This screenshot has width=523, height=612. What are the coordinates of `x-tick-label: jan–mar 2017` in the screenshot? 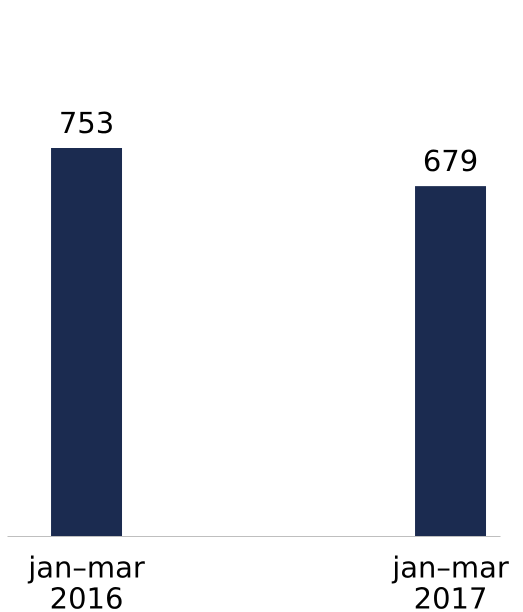 It's located at (450, 581).